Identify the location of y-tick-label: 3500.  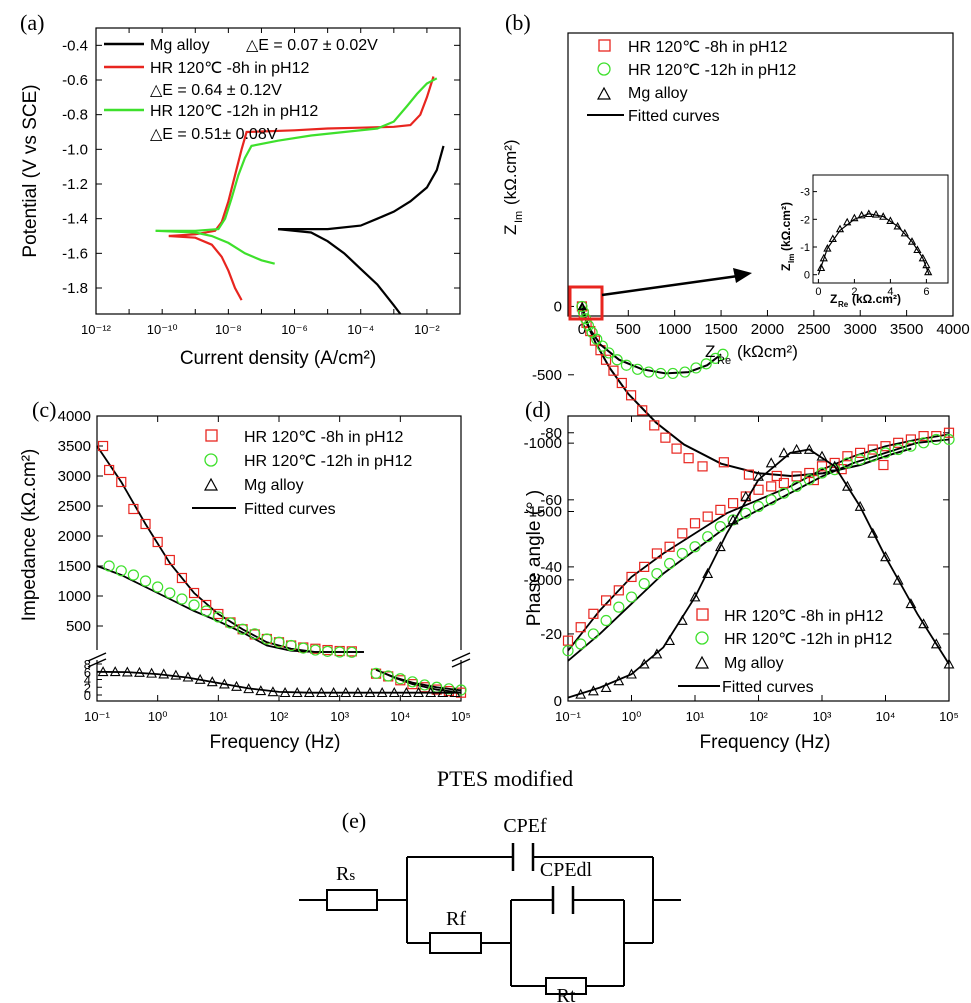
(74, 446).